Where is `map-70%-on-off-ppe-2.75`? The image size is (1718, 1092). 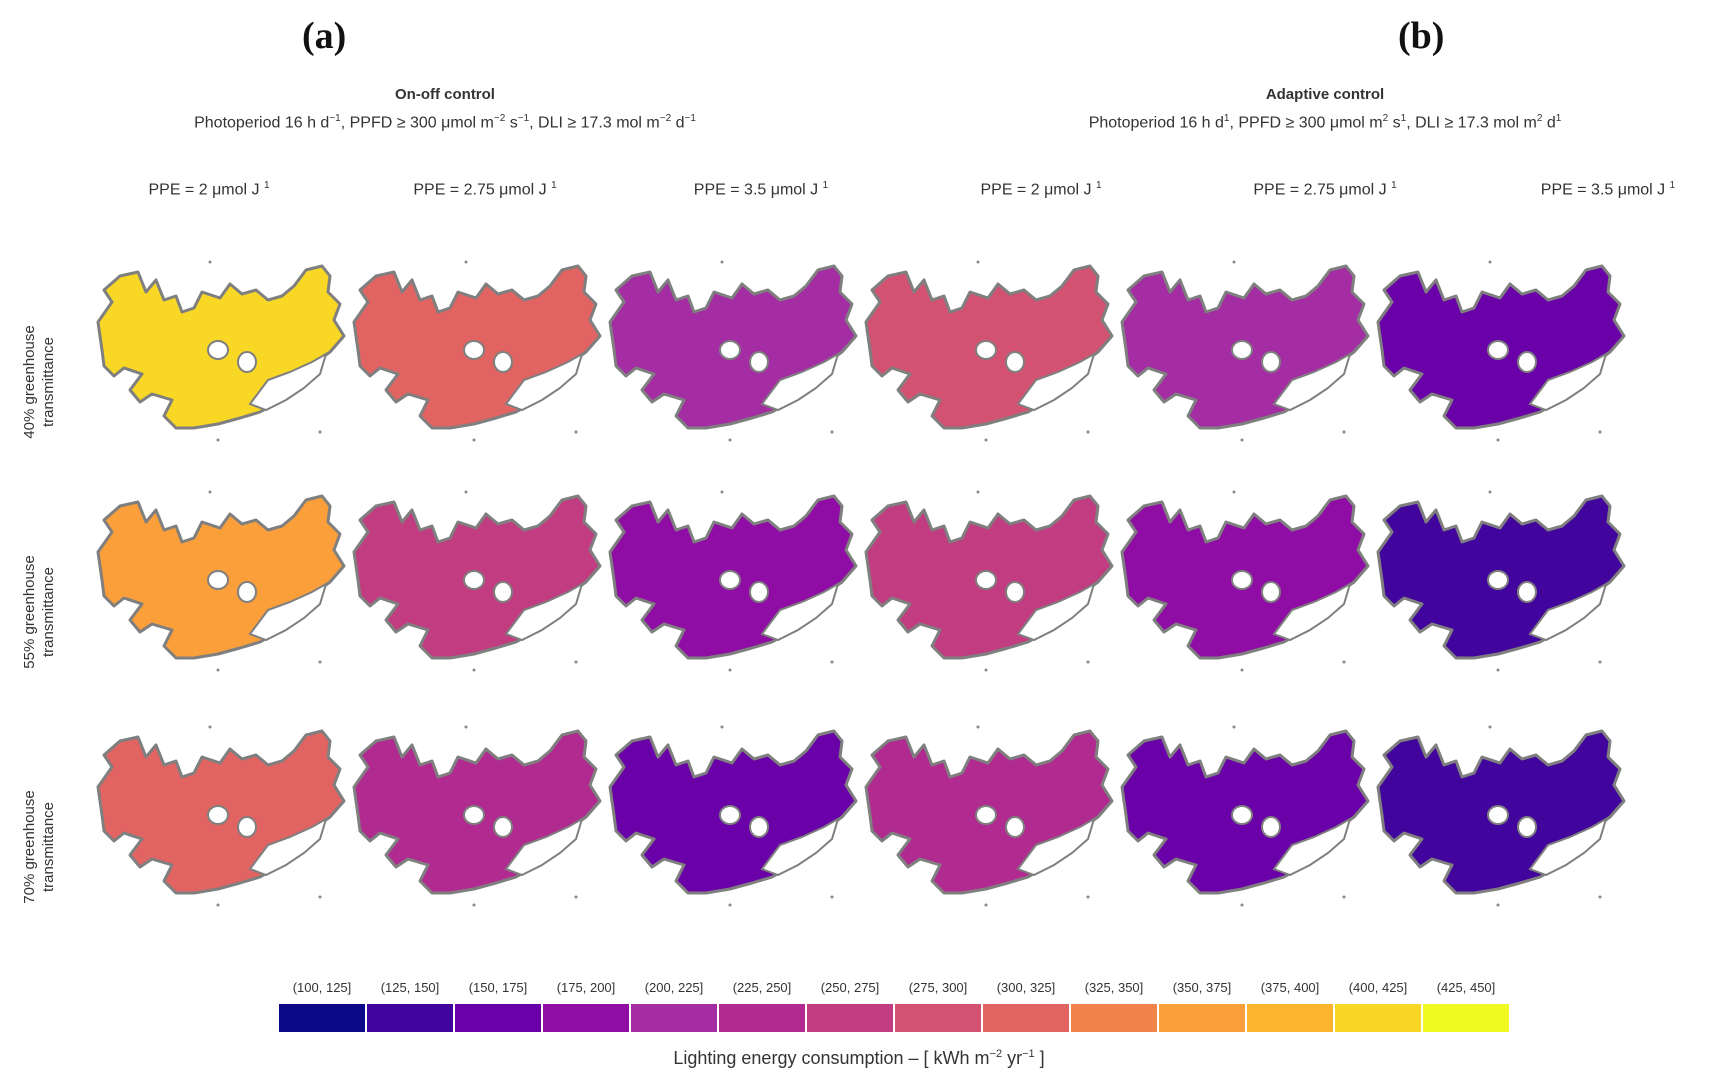 map-70%-on-off-ppe-2.75 is located at coordinates (477, 816).